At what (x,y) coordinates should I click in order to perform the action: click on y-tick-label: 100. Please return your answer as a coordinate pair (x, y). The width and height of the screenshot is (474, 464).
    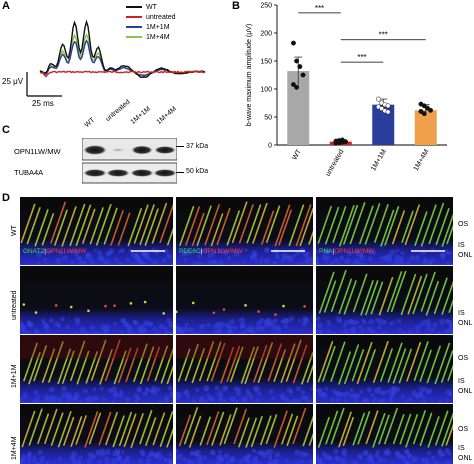
    Looking at the image, I should click on (266, 90).